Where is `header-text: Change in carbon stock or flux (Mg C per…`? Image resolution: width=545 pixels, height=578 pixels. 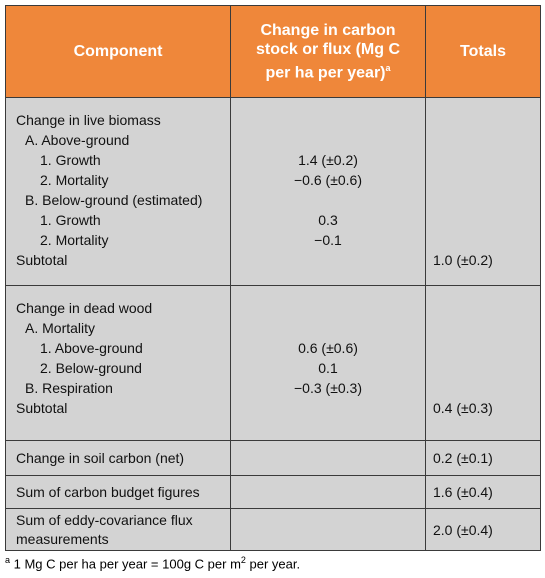 header-text: Change in carbon stock or flux (Mg C per… is located at coordinates (327, 51).